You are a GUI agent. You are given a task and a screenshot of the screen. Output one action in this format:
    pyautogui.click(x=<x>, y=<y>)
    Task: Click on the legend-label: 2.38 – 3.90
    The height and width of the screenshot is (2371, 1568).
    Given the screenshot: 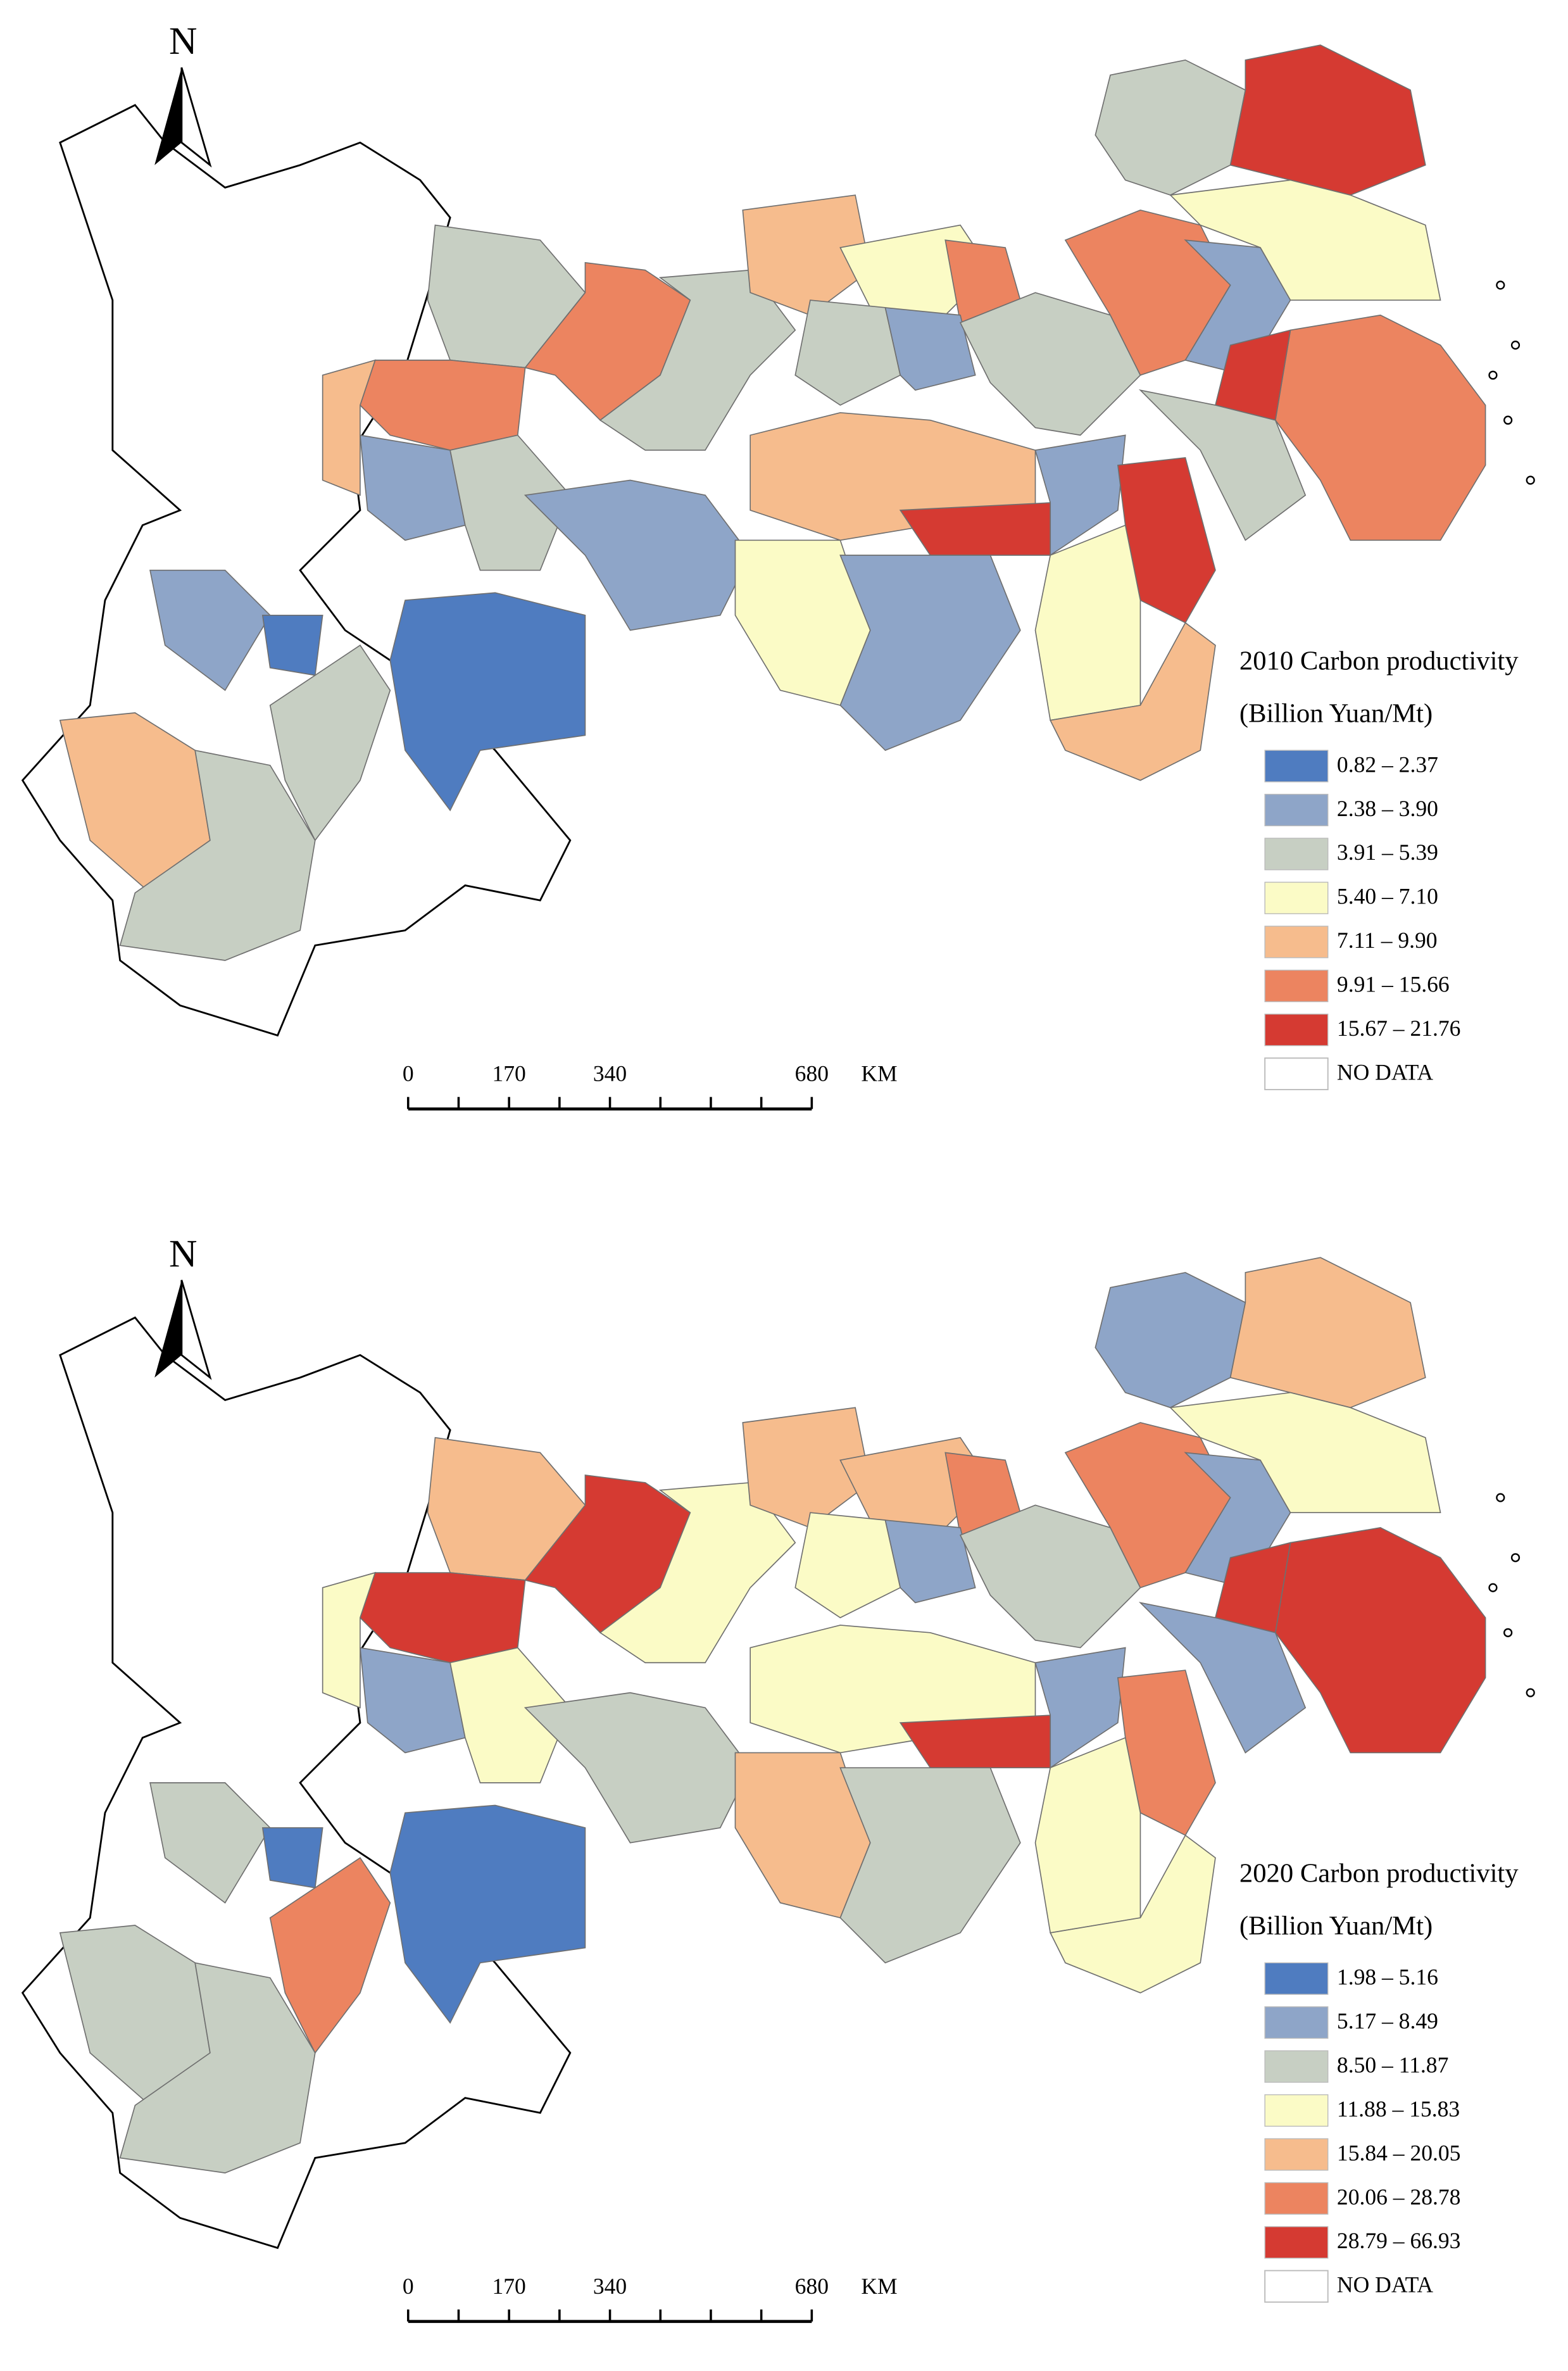 What is the action you would take?
    pyautogui.click(x=1387, y=808)
    